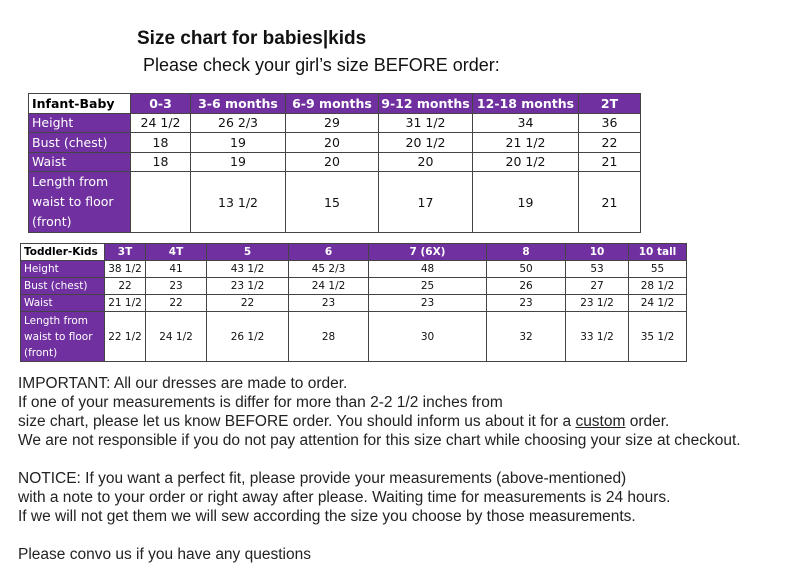  Describe the element at coordinates (252, 38) in the screenshot. I see `page-title: Size chart for babies|kids` at that location.